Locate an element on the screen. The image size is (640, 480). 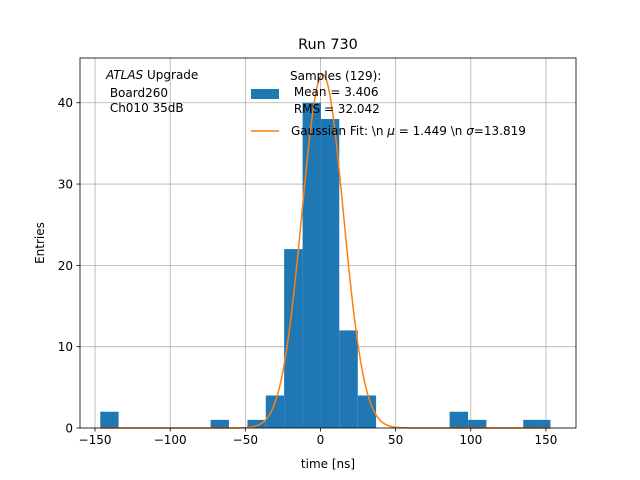
atlas-annotation: ATLAS Upgrade Board260 Ch010 35dB is located at coordinates (151, 91).